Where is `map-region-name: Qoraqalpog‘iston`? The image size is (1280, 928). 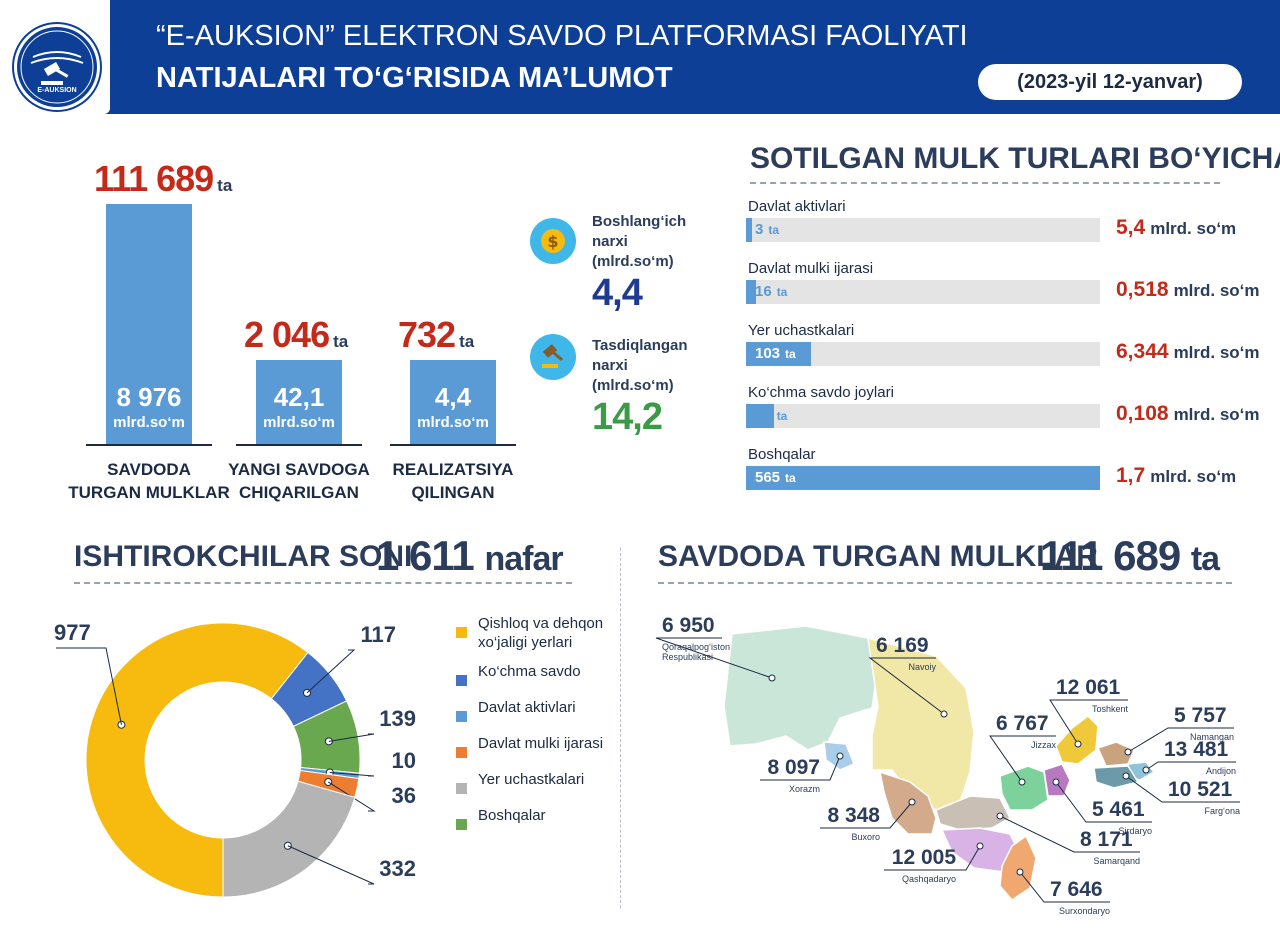
map-region-name: Qoraqalpog‘iston is located at coordinates (696, 647).